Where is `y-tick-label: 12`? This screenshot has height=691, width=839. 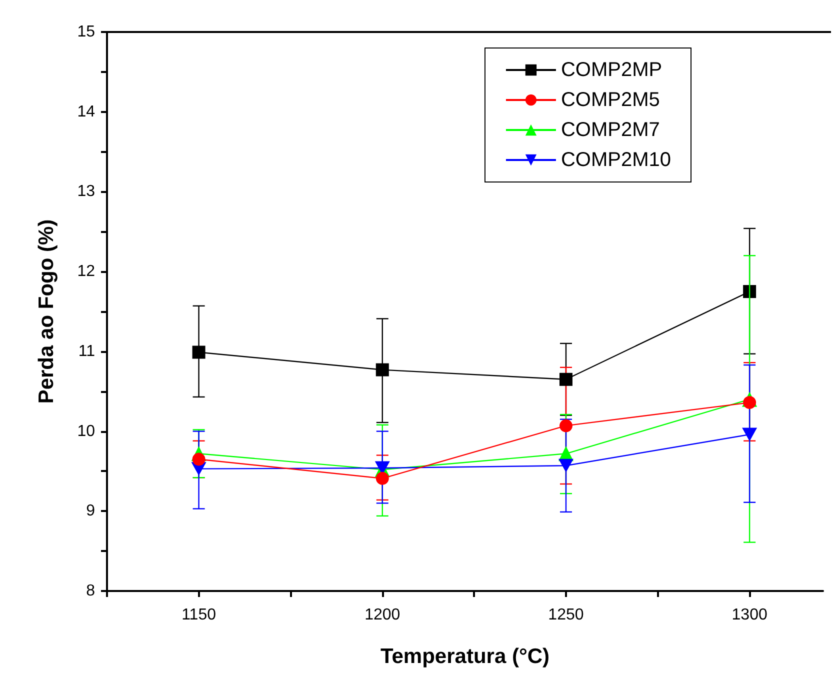
y-tick-label: 12 is located at coordinates (86, 271).